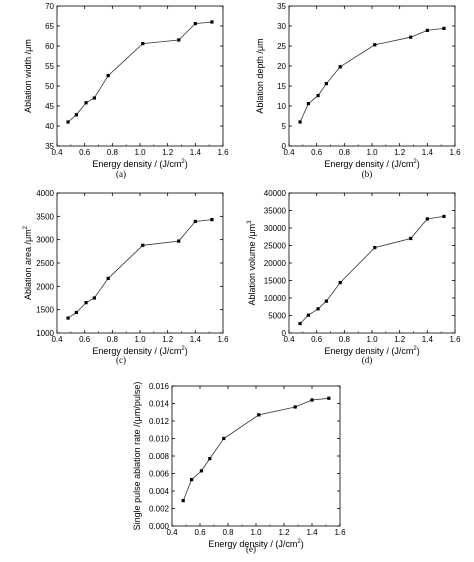 This screenshot has width=474, height=562. What do you see at coordinates (159, 509) in the screenshot?
I see `y-tick-label: 0.002` at bounding box center [159, 509].